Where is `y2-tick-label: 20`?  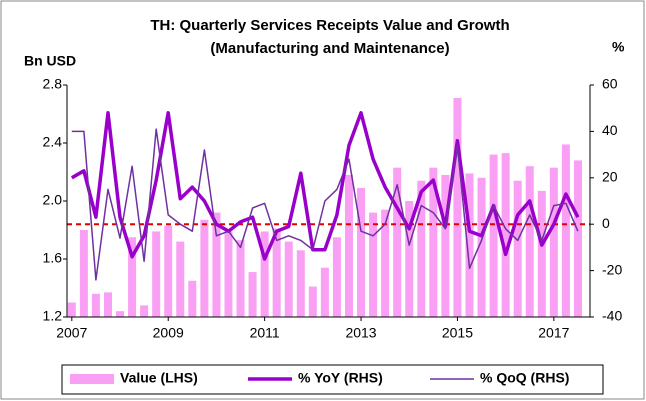
y2-tick-label: 20 is located at coordinates (610, 177).